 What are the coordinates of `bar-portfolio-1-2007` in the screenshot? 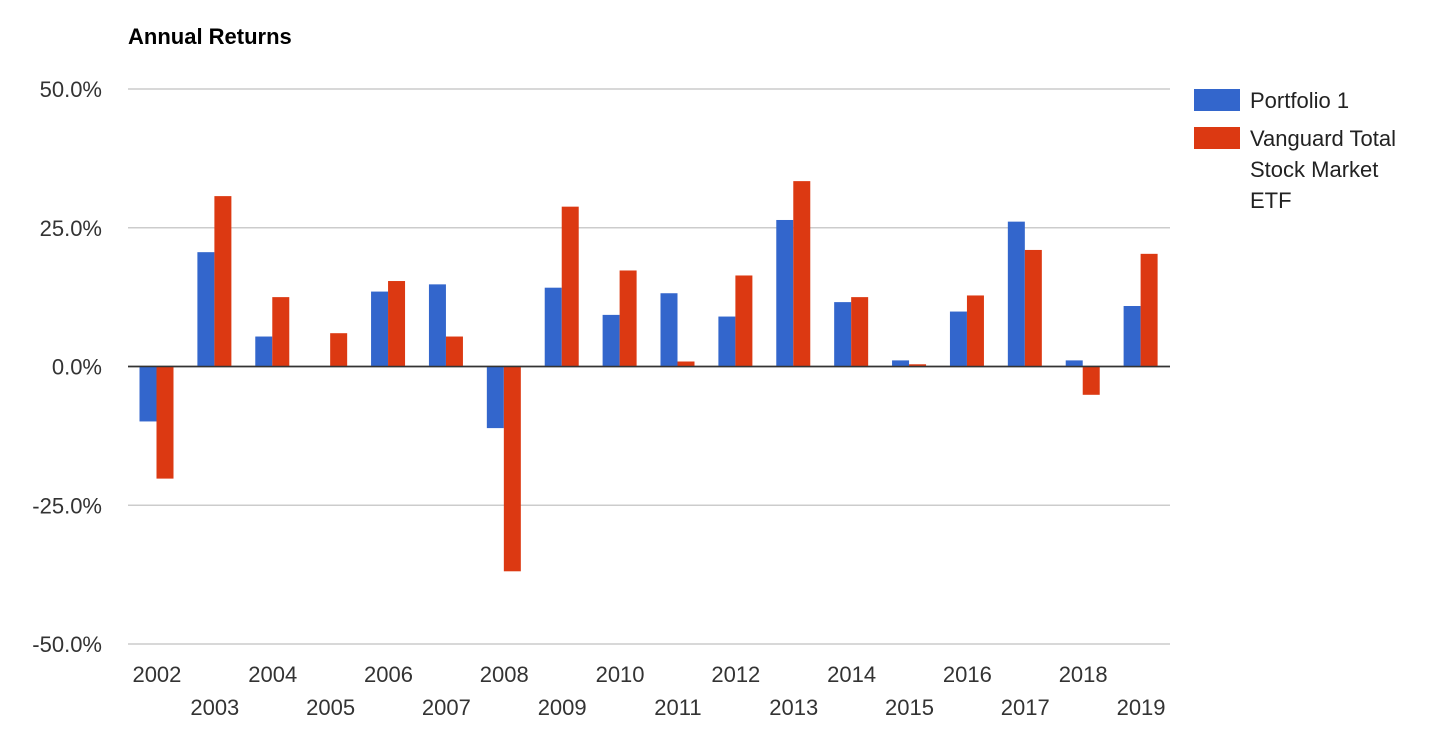 It's located at (437, 325).